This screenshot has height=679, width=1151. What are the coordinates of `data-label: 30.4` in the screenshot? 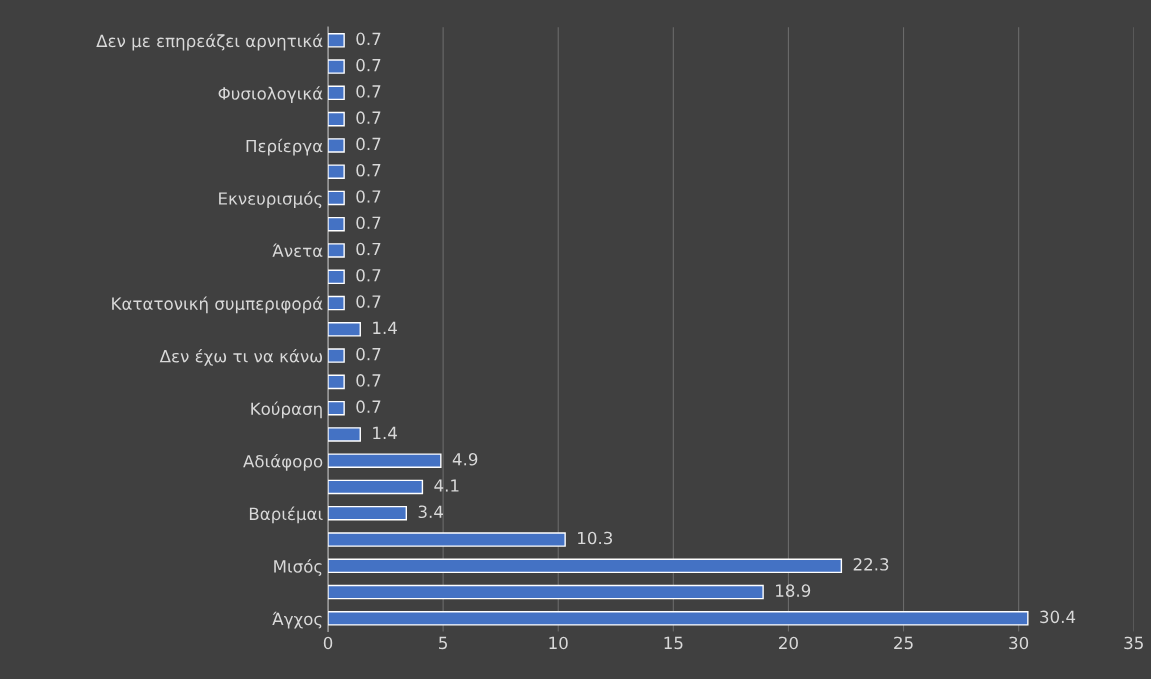 It's located at (1058, 617).